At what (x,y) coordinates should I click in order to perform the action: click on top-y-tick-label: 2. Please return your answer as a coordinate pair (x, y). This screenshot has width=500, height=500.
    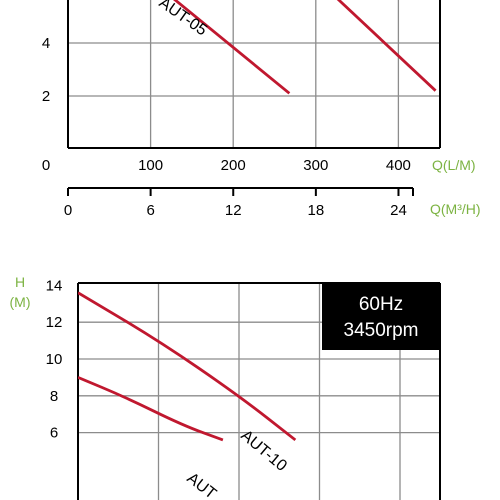
    Looking at the image, I should click on (46, 96).